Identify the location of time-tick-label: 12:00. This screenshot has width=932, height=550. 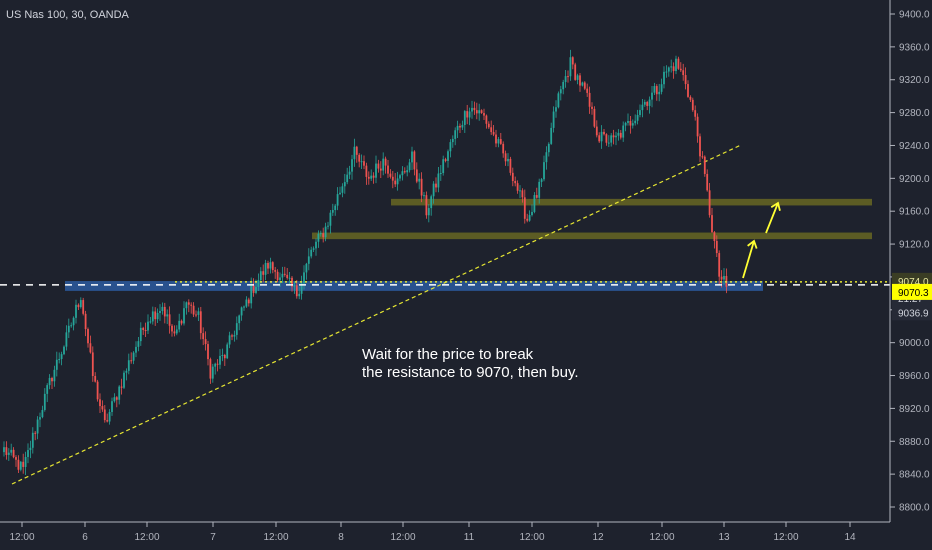
(661, 537).